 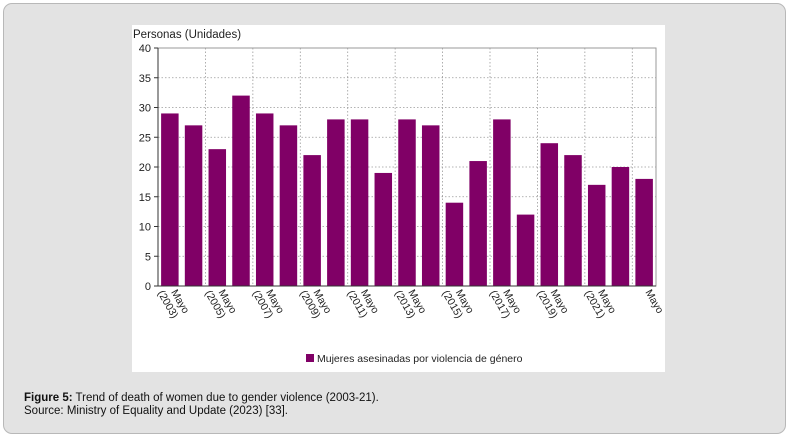 What do you see at coordinates (145, 109) in the screenshot?
I see `y-tick-label: 30` at bounding box center [145, 109].